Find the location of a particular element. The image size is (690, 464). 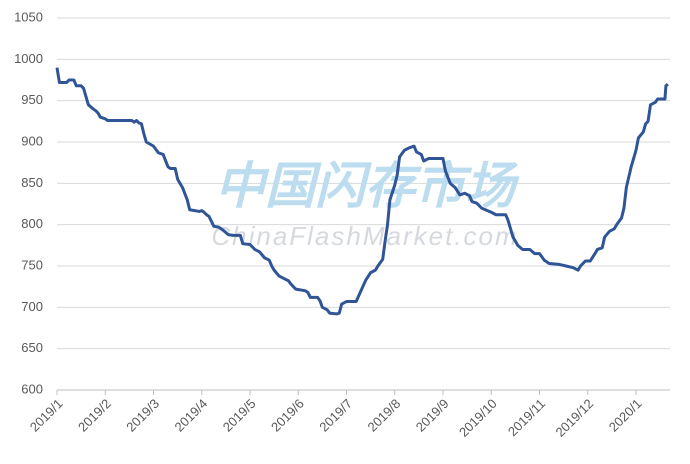

x-tick-label: 2019/7 is located at coordinates (335, 415).